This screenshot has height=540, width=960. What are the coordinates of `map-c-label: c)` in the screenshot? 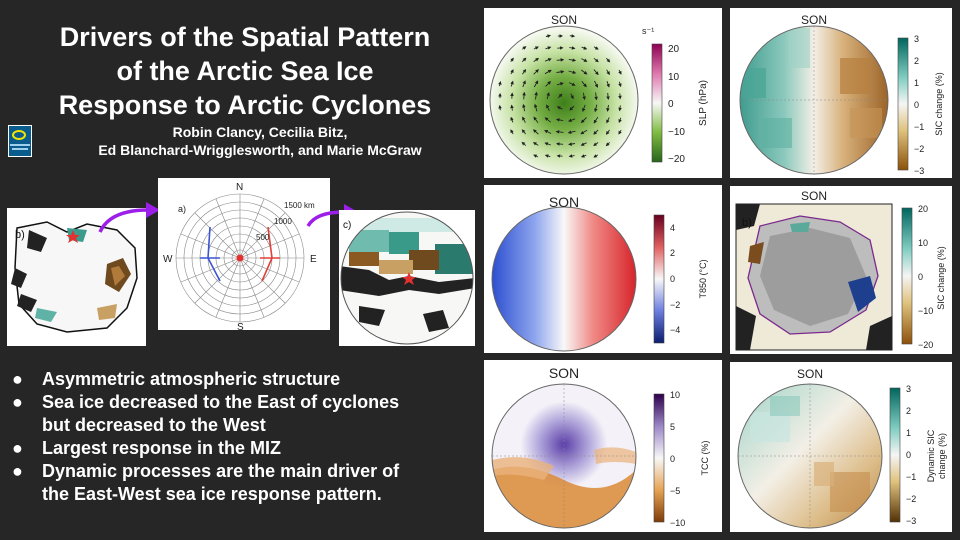 It's located at (347, 225).